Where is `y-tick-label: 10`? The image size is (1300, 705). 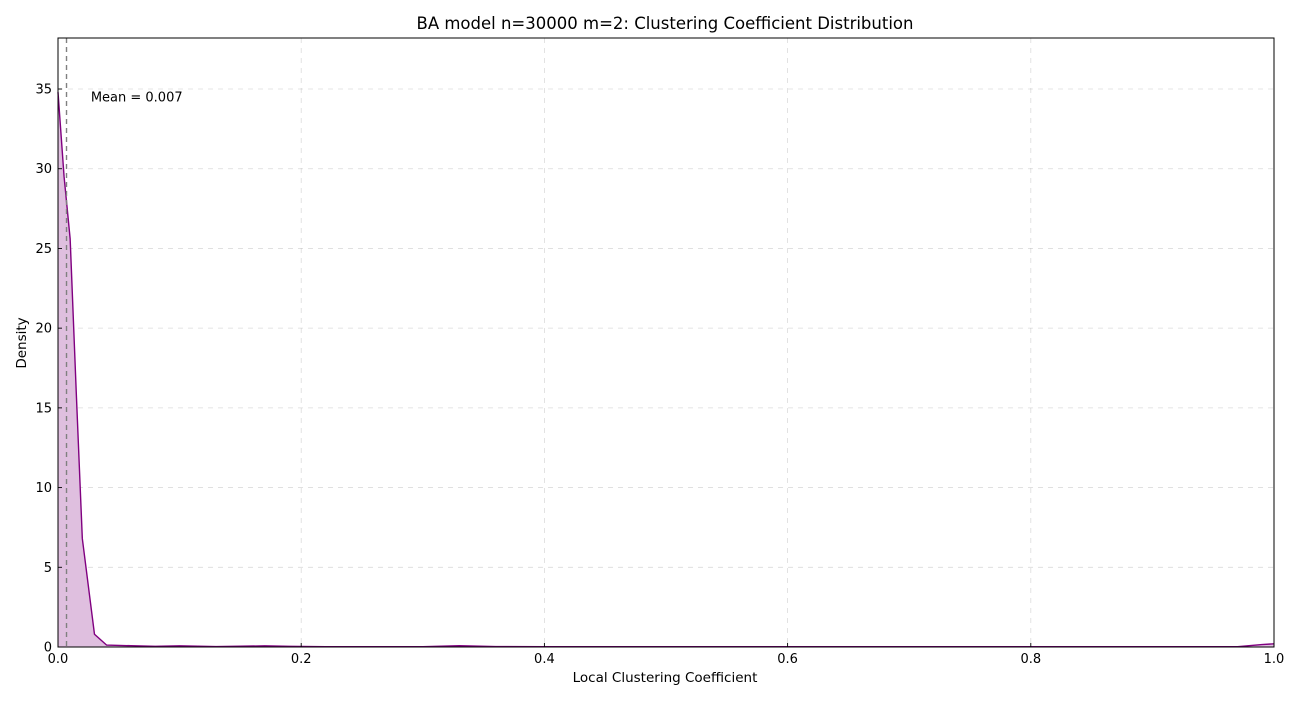
y-tick-label: 10 is located at coordinates (43, 488).